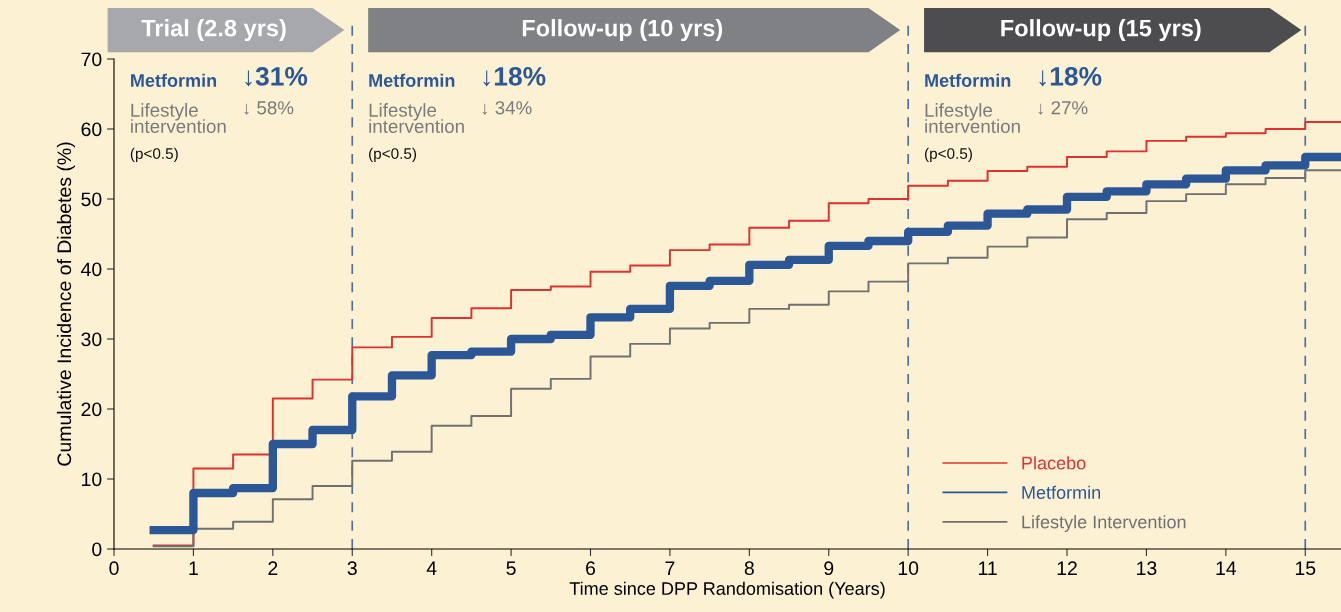  I want to click on x-tick-label: 2, so click(273, 568).